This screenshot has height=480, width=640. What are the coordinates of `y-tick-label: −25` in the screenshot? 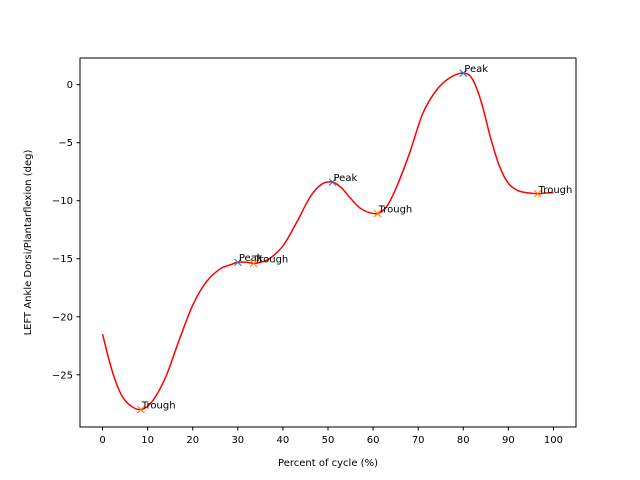 It's located at (62, 375).